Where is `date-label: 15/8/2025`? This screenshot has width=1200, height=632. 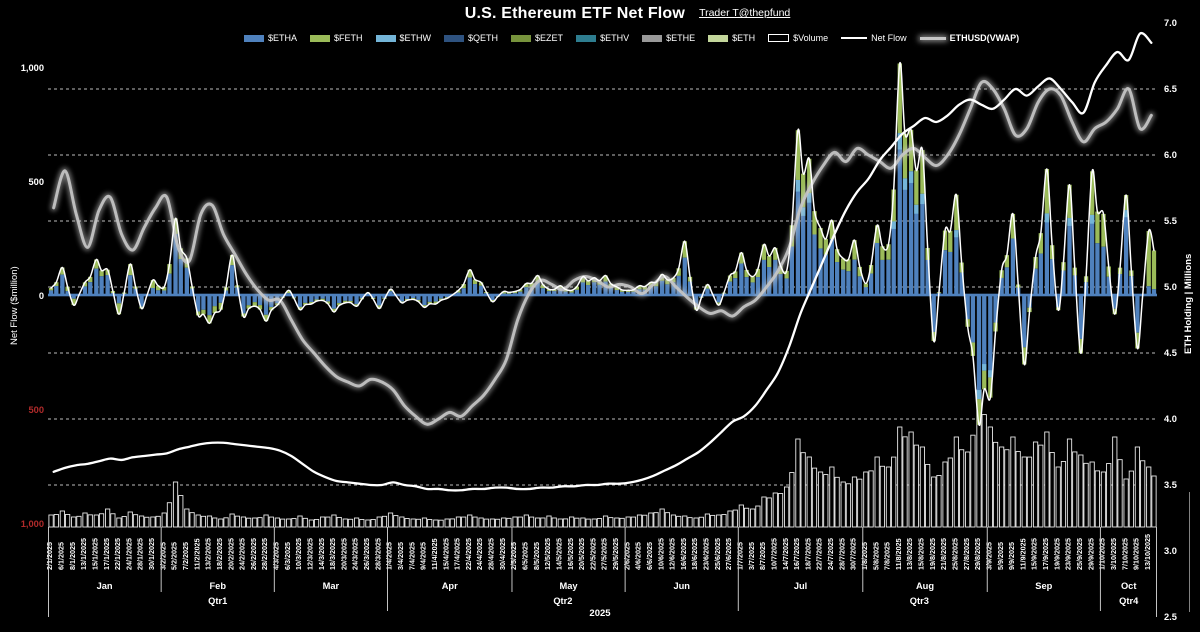 date-label: 15/8/2025 is located at coordinates (921, 554).